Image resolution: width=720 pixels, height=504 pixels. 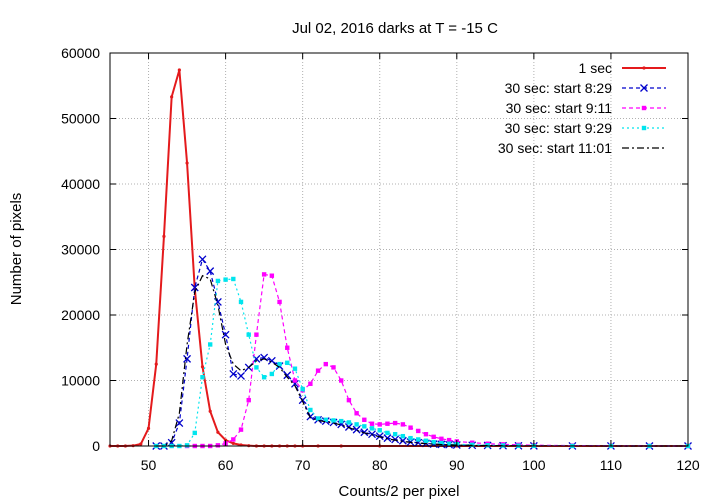 What do you see at coordinates (80, 119) in the screenshot?
I see `y-tick-label-5: 50000` at bounding box center [80, 119].